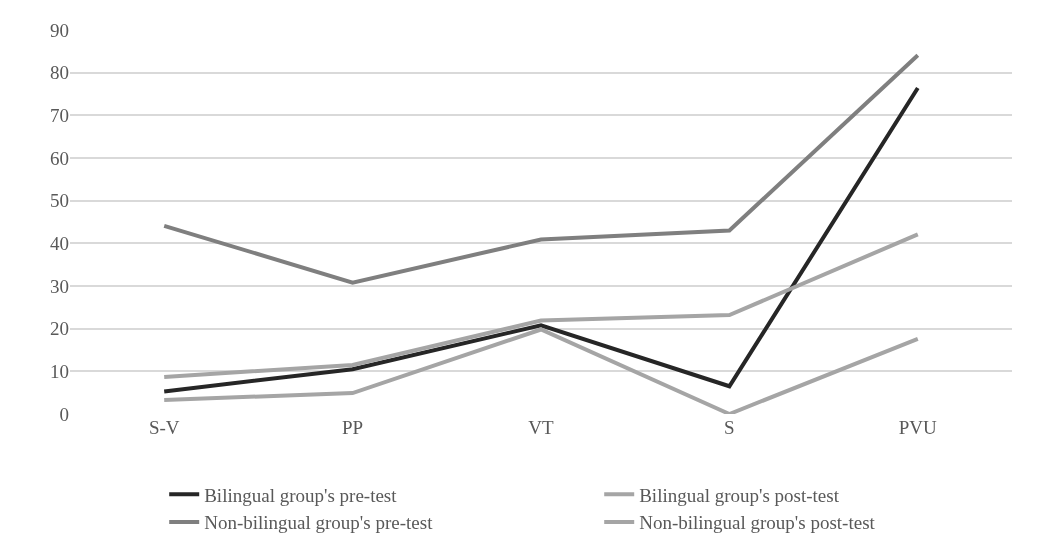 This screenshot has height=554, width=1057. I want to click on legend-label: Non-bilingual group's pre-test, so click(319, 523).